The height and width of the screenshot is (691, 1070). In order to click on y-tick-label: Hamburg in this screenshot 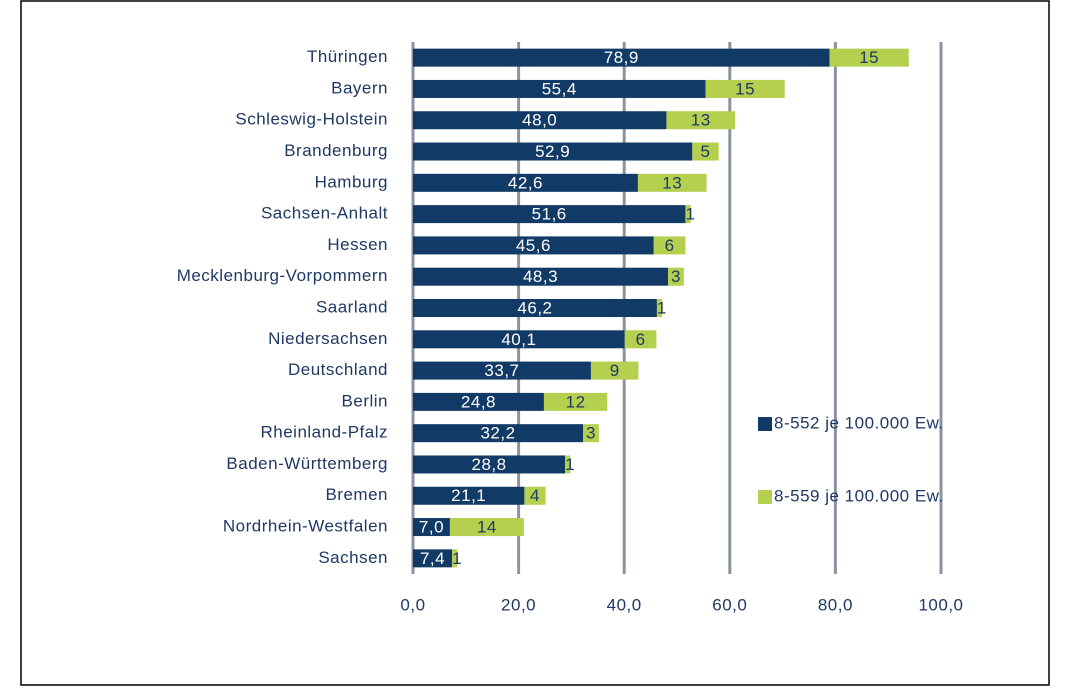, I will do `click(351, 181)`.